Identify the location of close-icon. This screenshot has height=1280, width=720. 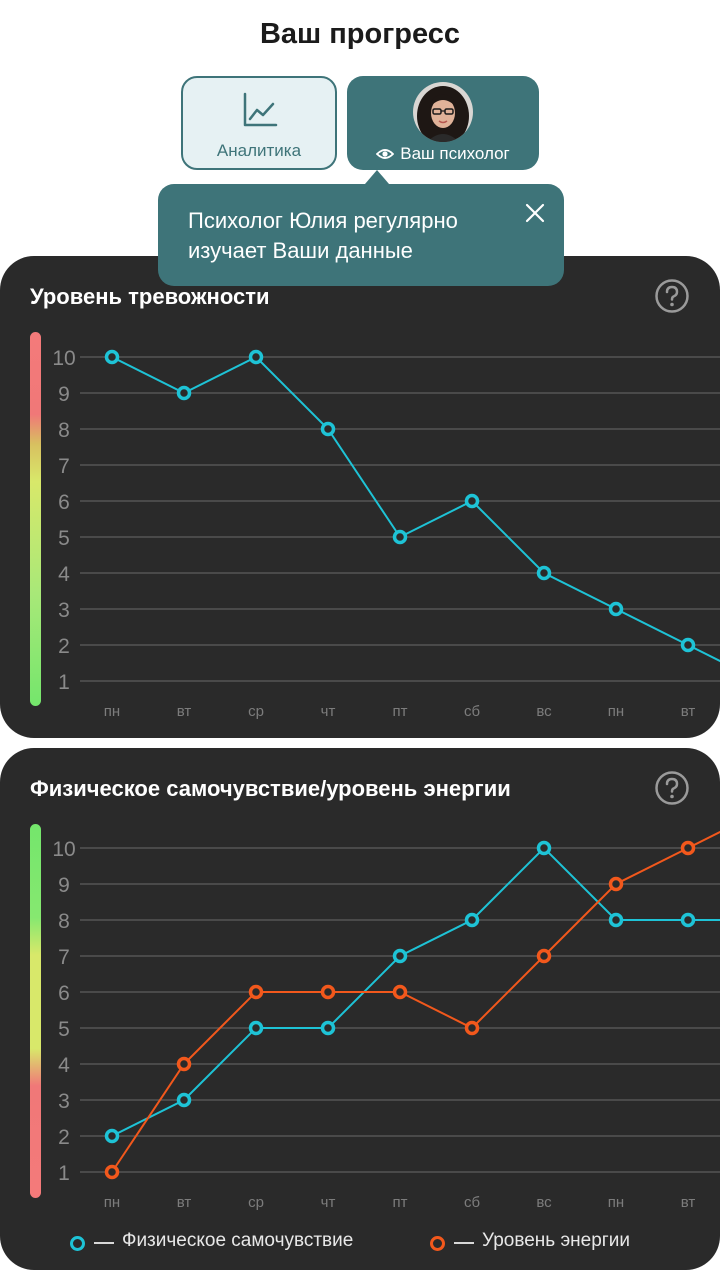
(535, 215).